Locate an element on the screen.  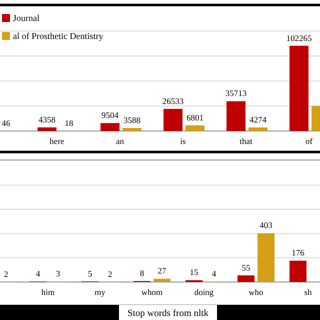
legend-label: Journal is located at coordinates (26, 18).